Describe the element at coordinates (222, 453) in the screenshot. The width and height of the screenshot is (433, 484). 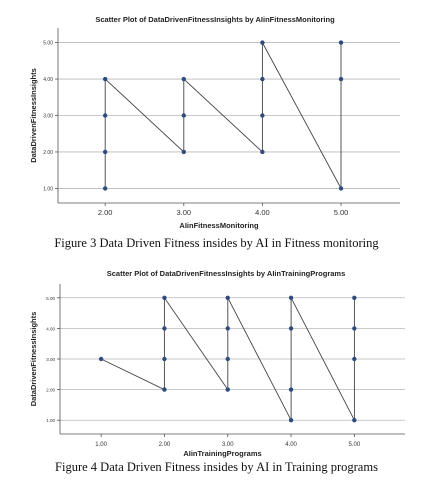
I see `x-axis-label: AIinTrainingPrograms` at that location.